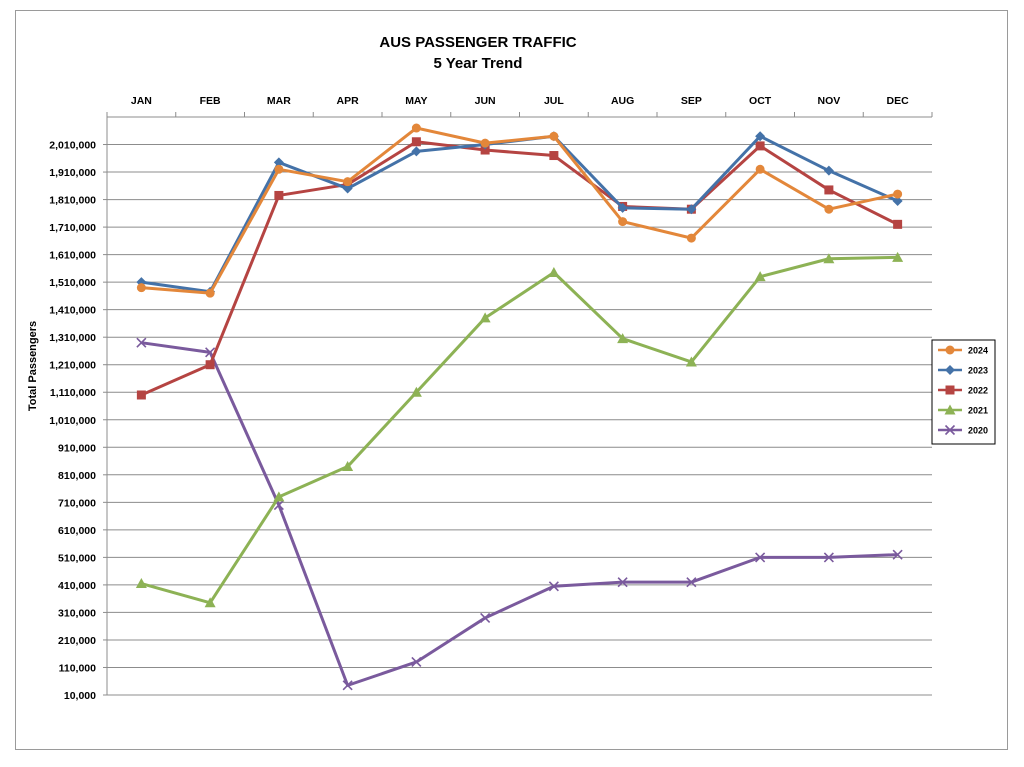  What do you see at coordinates (72, 283) in the screenshot?
I see `y-tick-label: 1,510,000` at bounding box center [72, 283].